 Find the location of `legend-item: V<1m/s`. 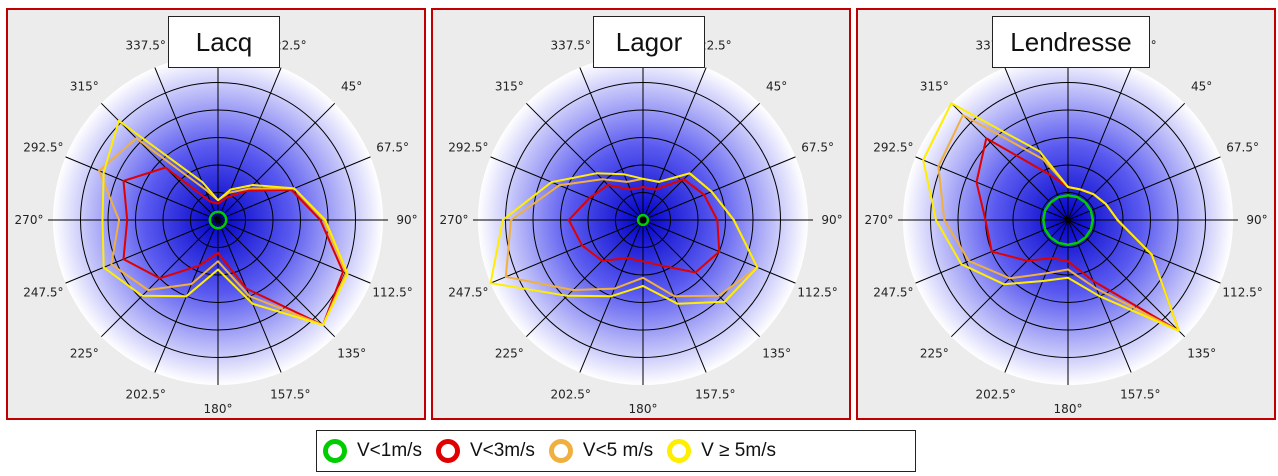

legend-item: V<1m/s is located at coordinates (372, 451).